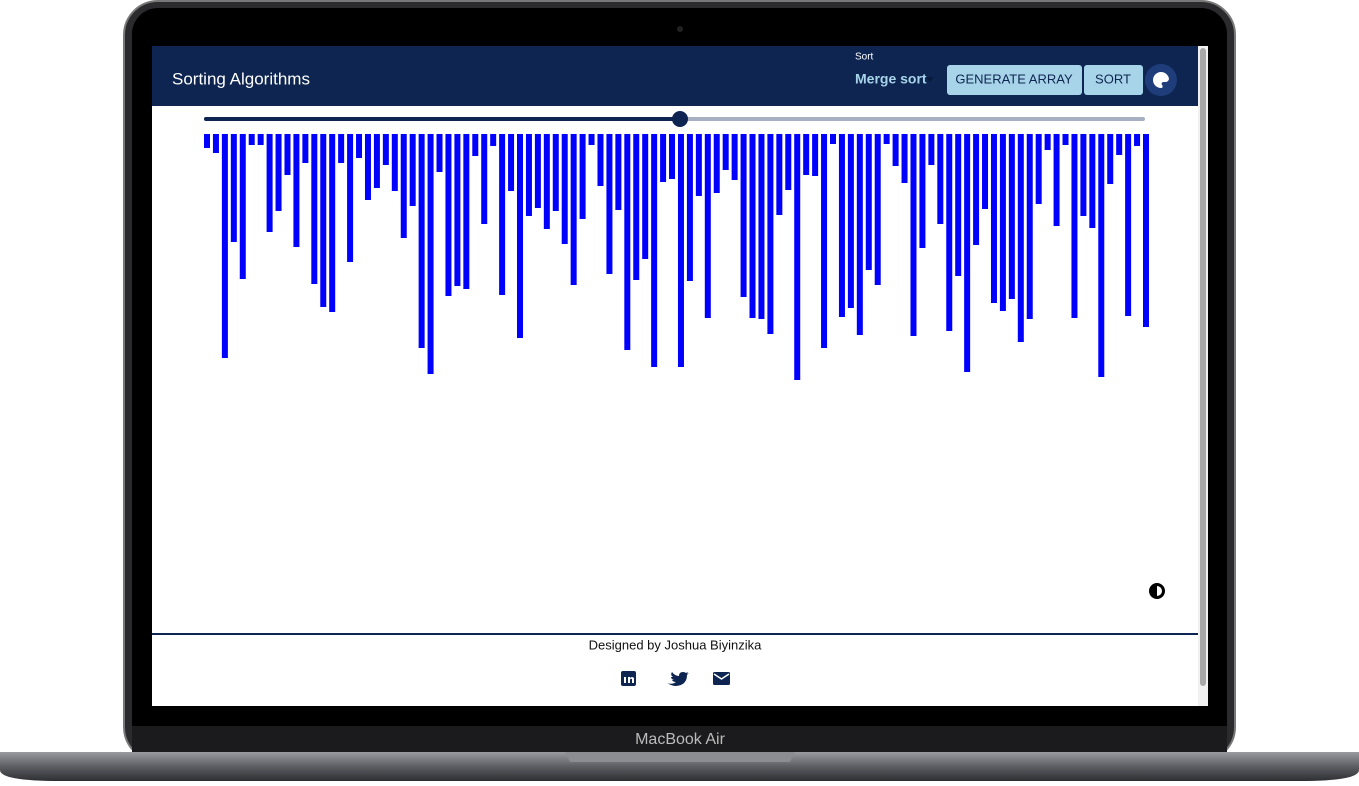 The image size is (1359, 786). Describe the element at coordinates (679, 739) in the screenshot. I see `chin` at that location.